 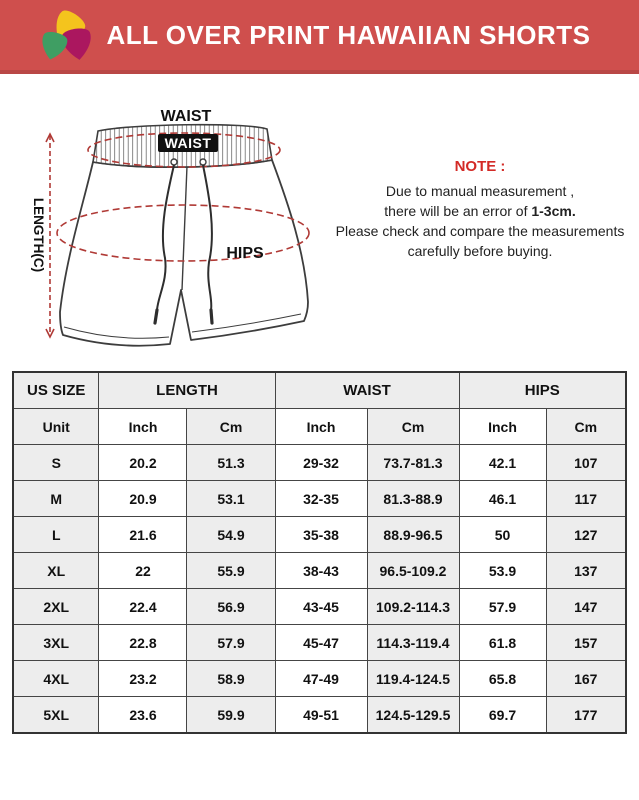 What do you see at coordinates (56, 426) in the screenshot?
I see `unit-header: Unit` at bounding box center [56, 426].